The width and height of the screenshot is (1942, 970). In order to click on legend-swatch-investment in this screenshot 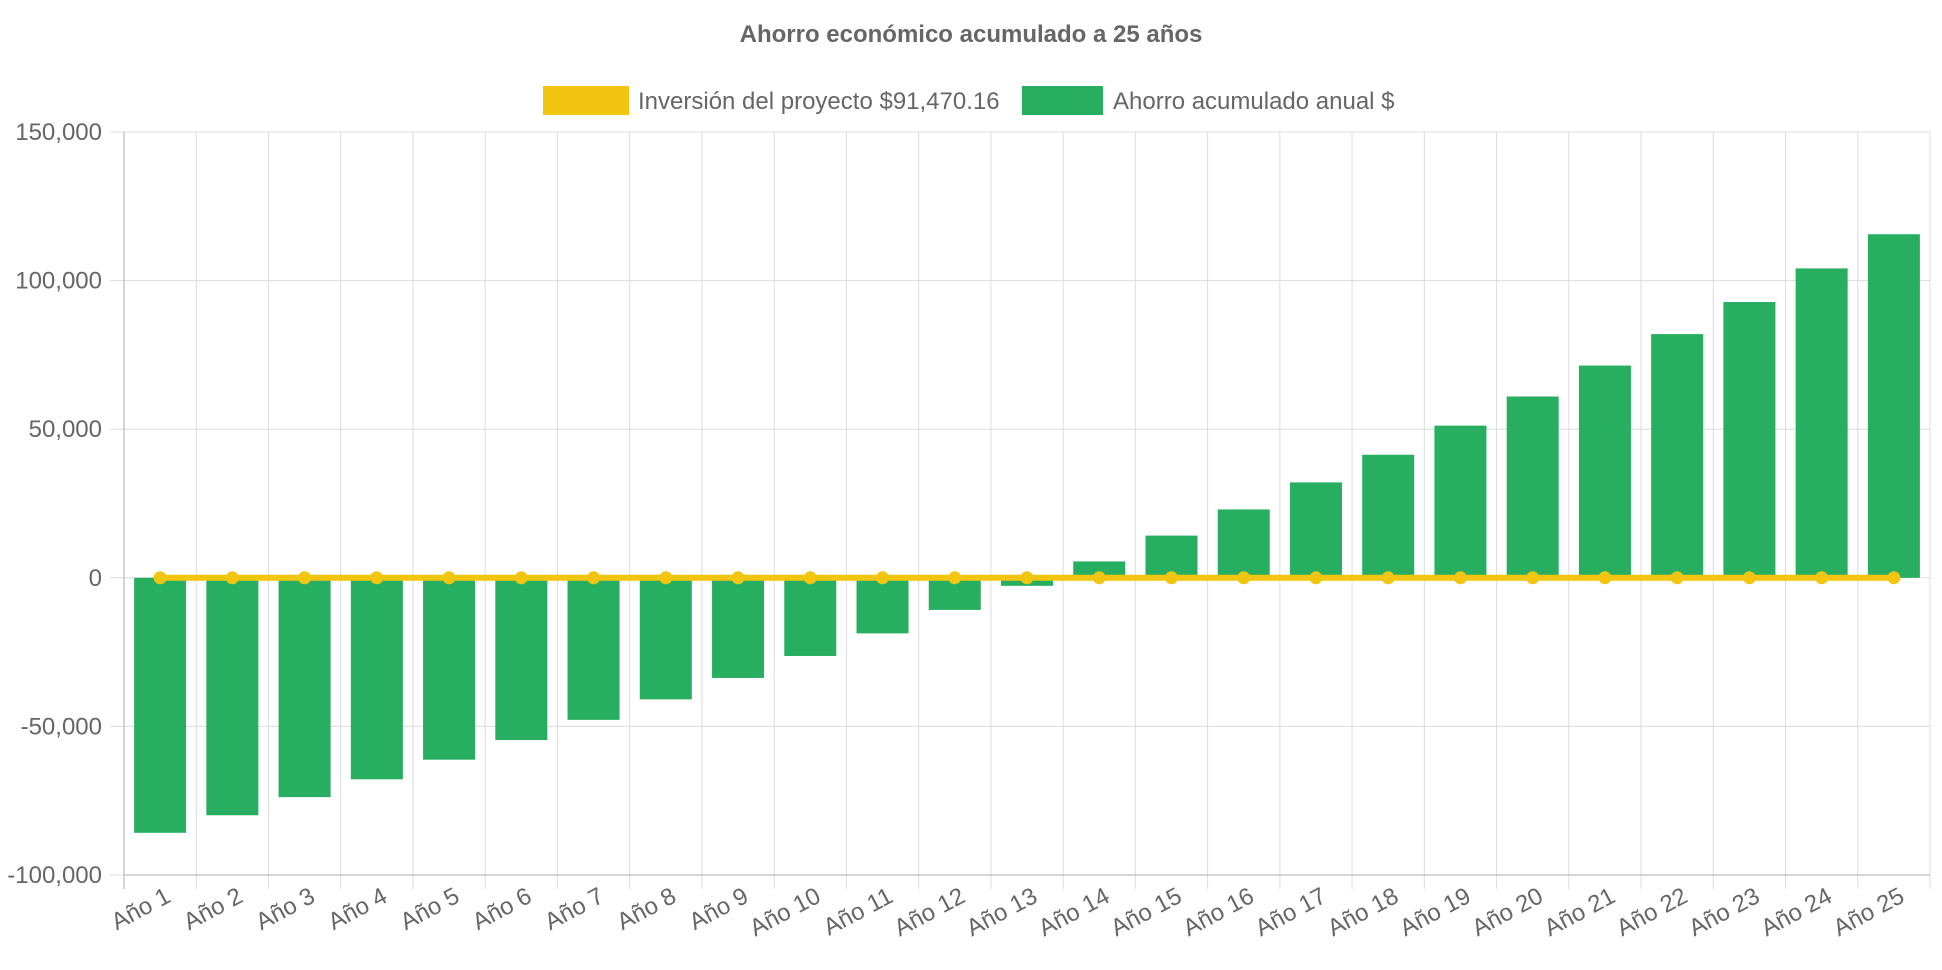, I will do `click(586, 100)`.